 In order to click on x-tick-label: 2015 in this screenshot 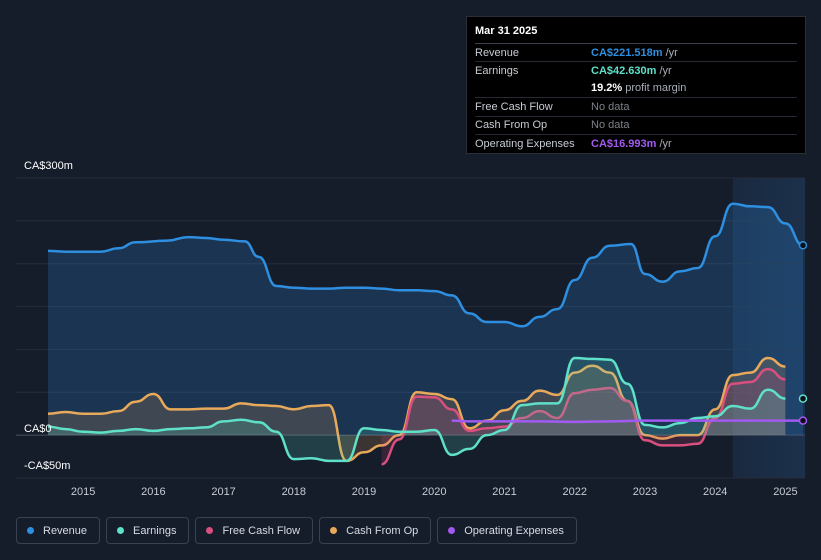, I will do `click(83, 492)`.